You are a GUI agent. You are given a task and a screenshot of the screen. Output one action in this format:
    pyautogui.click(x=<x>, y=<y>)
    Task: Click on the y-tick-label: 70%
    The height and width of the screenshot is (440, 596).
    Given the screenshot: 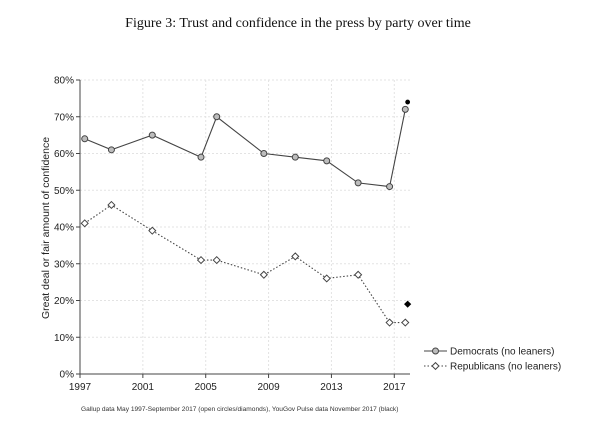 What is the action you would take?
    pyautogui.click(x=64, y=117)
    